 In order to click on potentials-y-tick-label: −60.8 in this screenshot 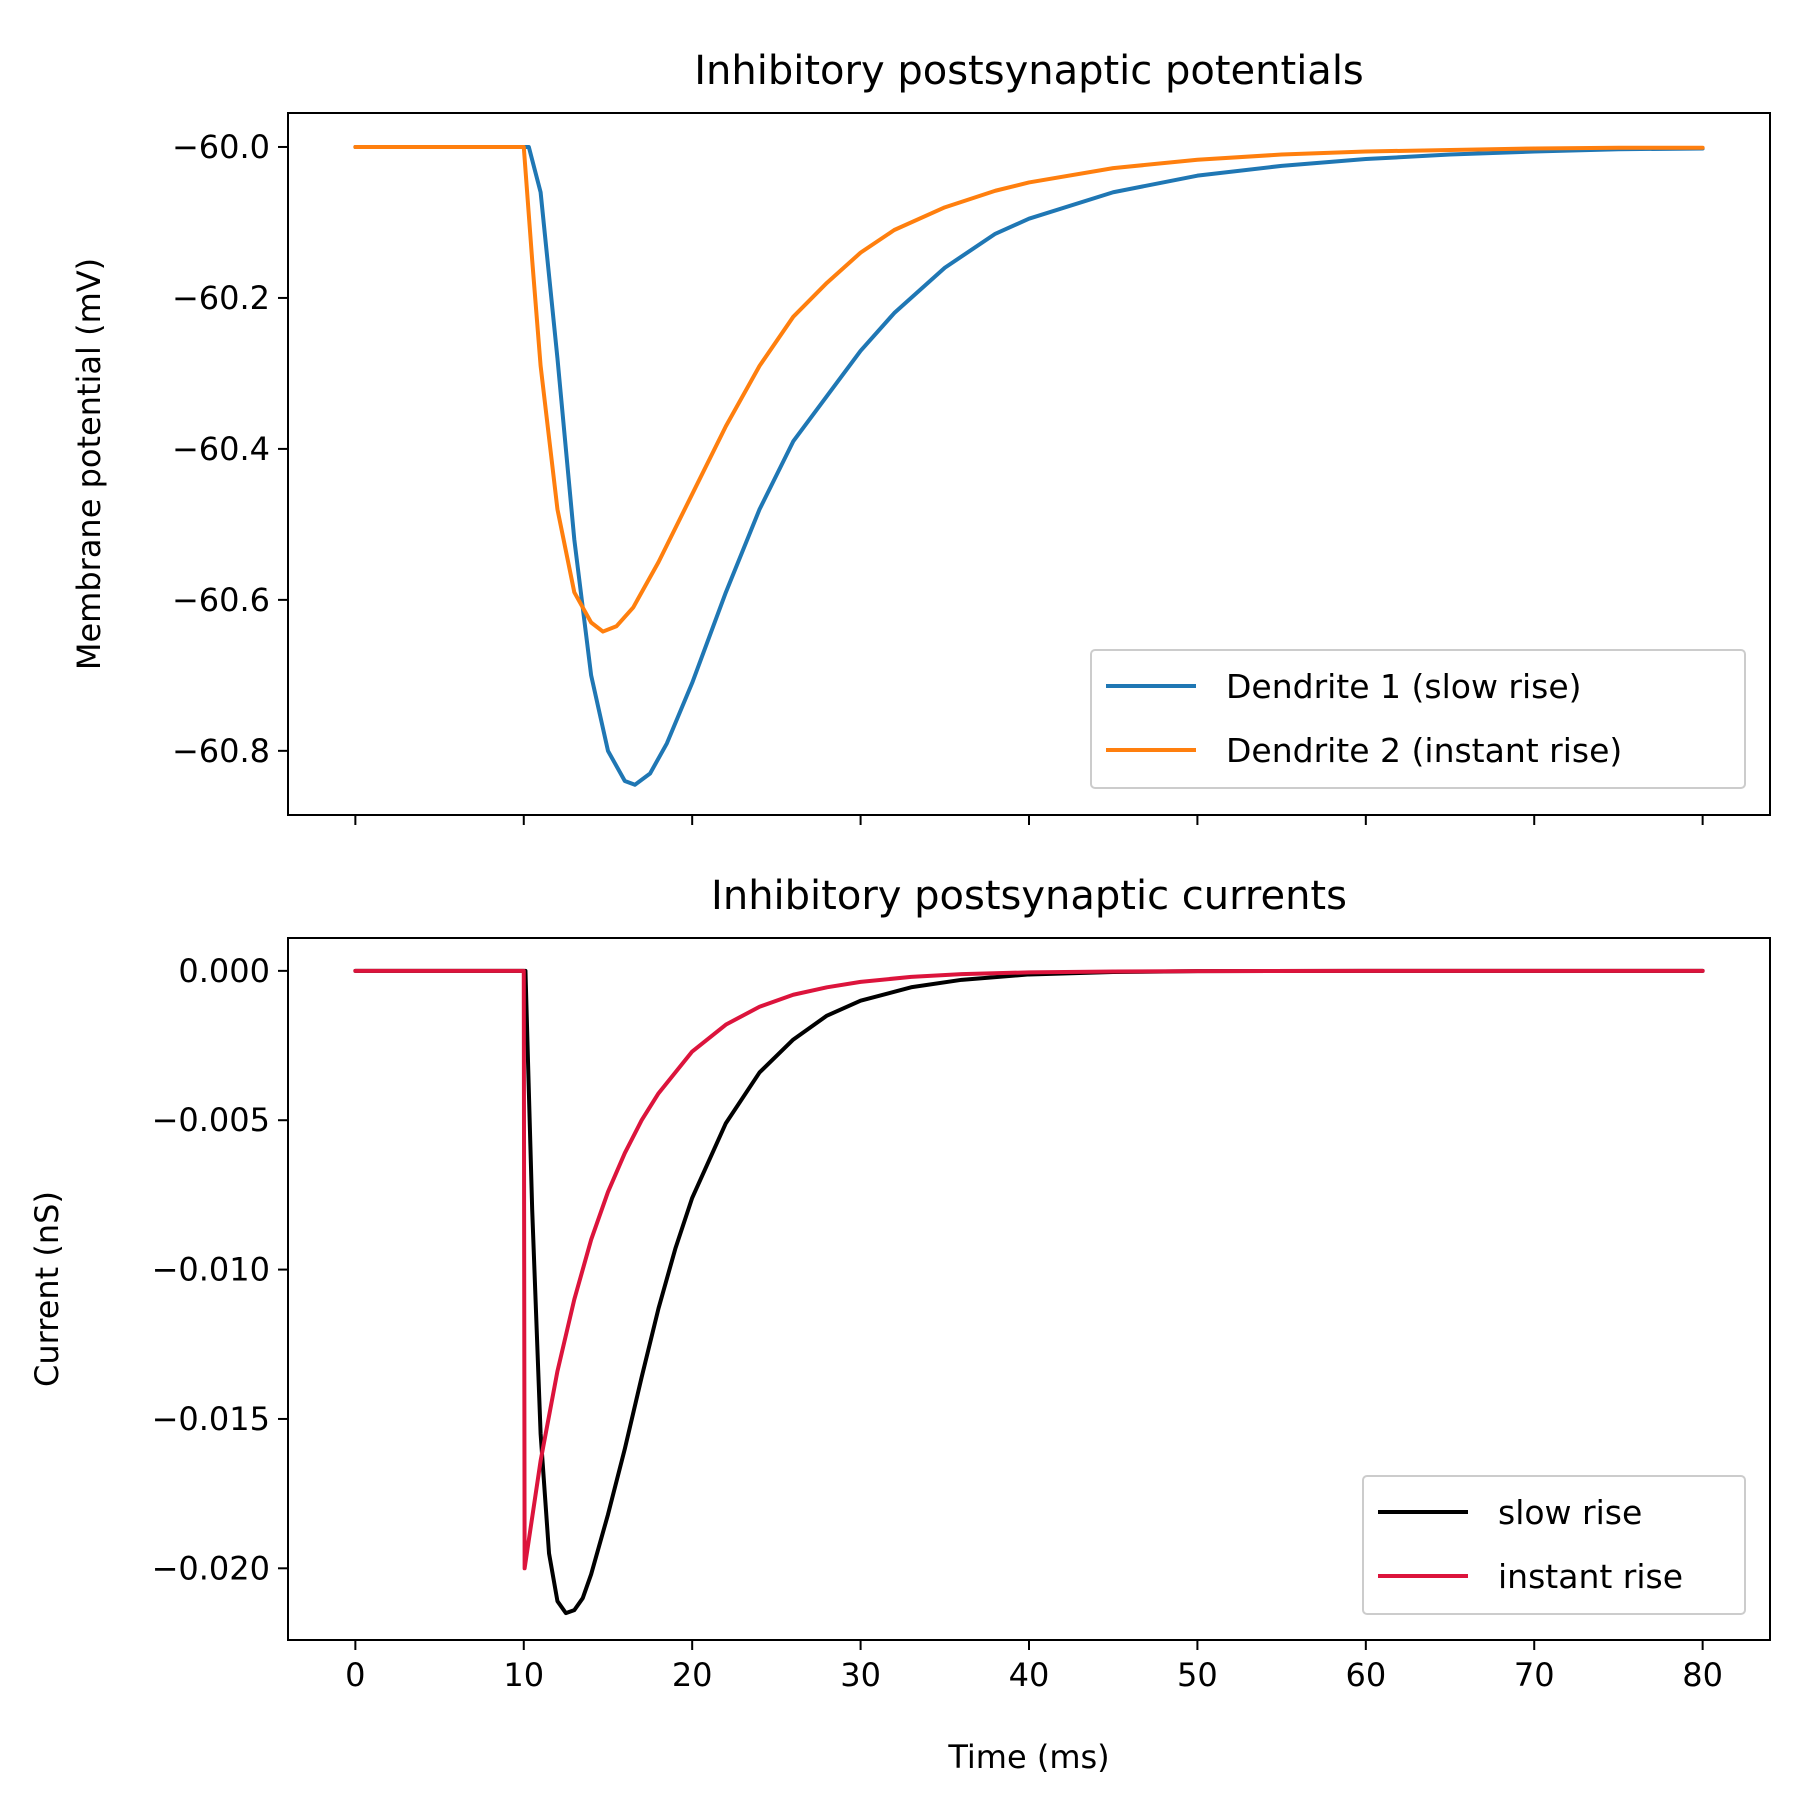, I will do `click(221, 751)`.